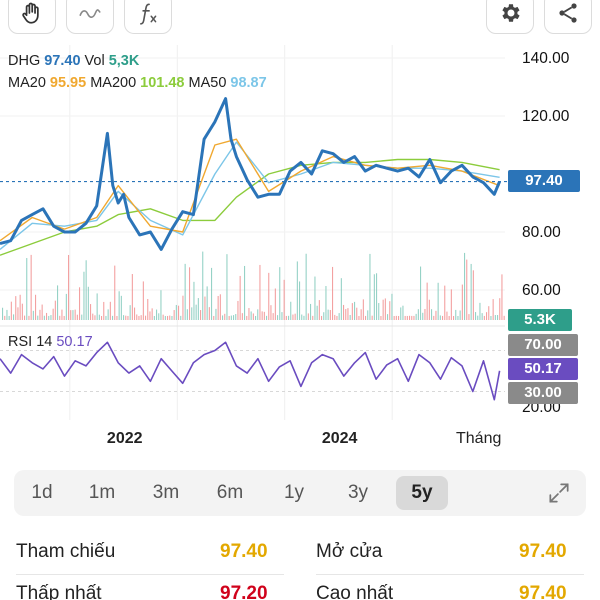 The width and height of the screenshot is (600, 600). I want to click on period-5y: 5y, so click(422, 493).